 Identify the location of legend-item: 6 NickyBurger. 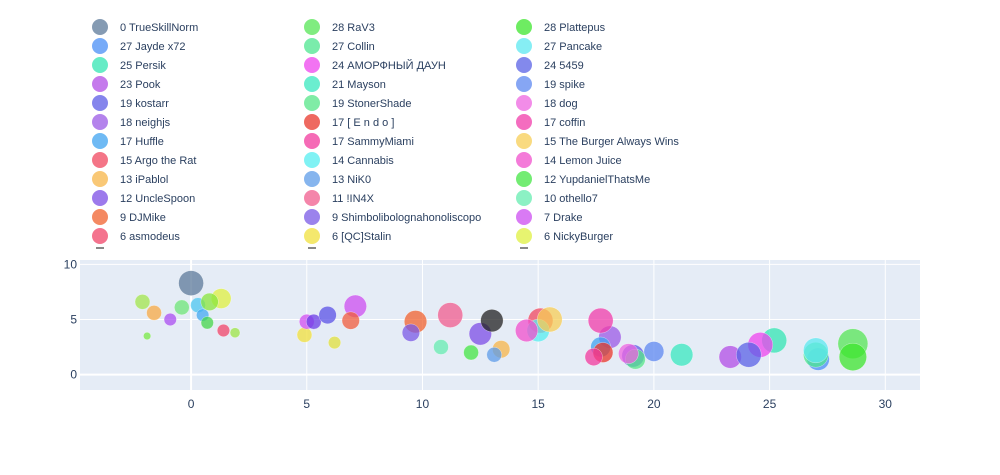
(564, 236).